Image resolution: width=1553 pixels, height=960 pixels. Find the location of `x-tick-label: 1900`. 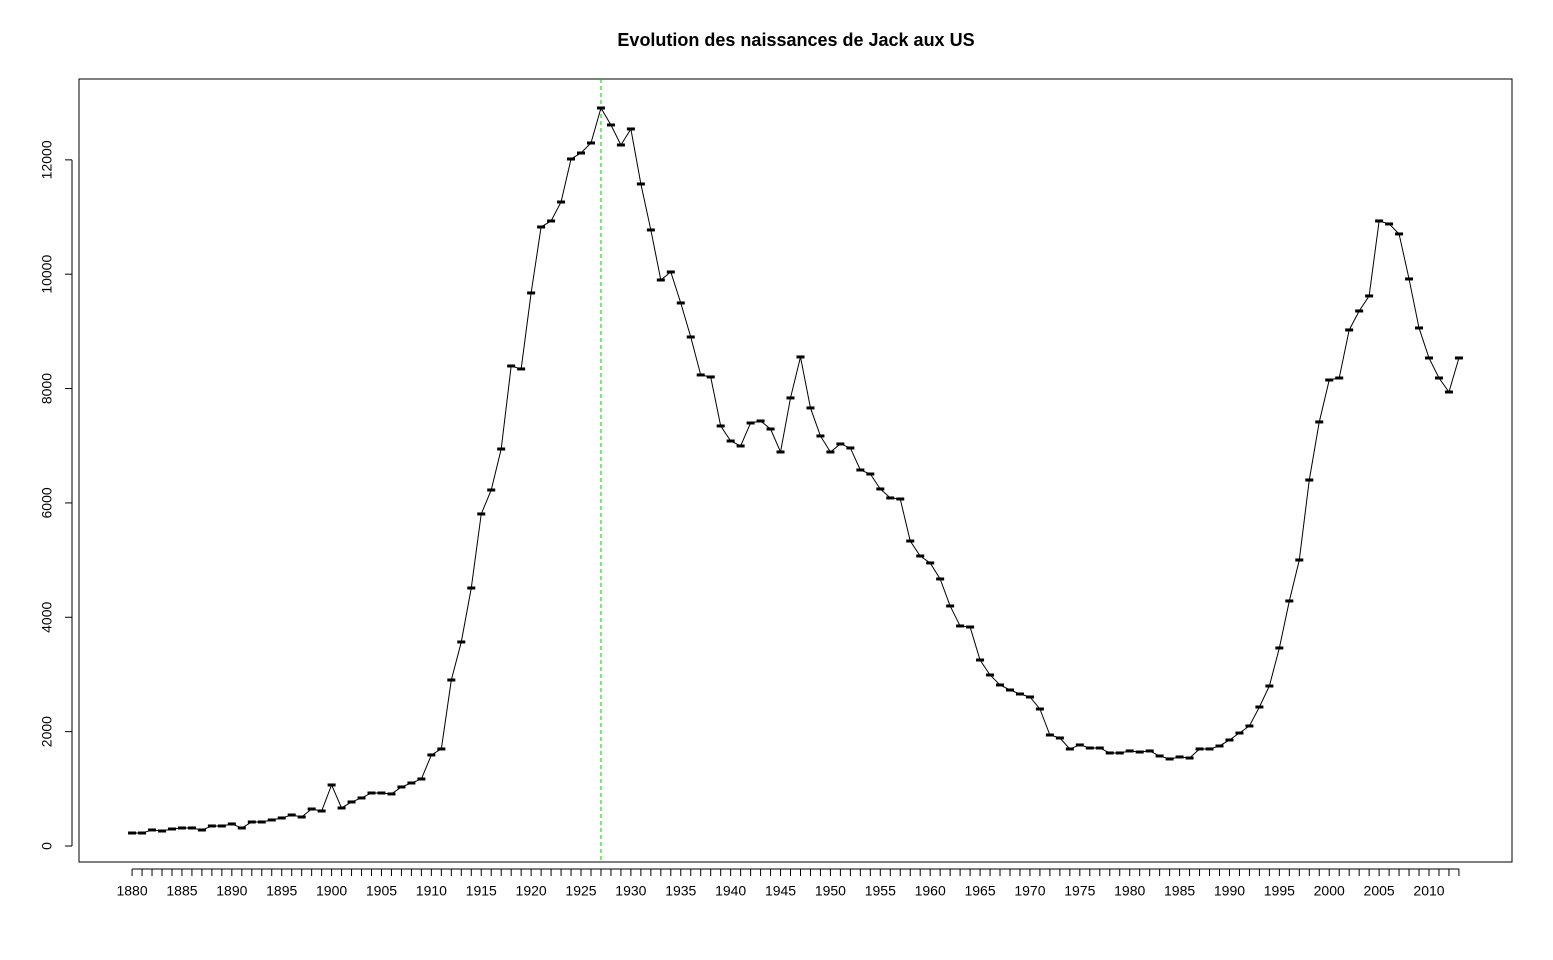

x-tick-label: 1900 is located at coordinates (331, 891).